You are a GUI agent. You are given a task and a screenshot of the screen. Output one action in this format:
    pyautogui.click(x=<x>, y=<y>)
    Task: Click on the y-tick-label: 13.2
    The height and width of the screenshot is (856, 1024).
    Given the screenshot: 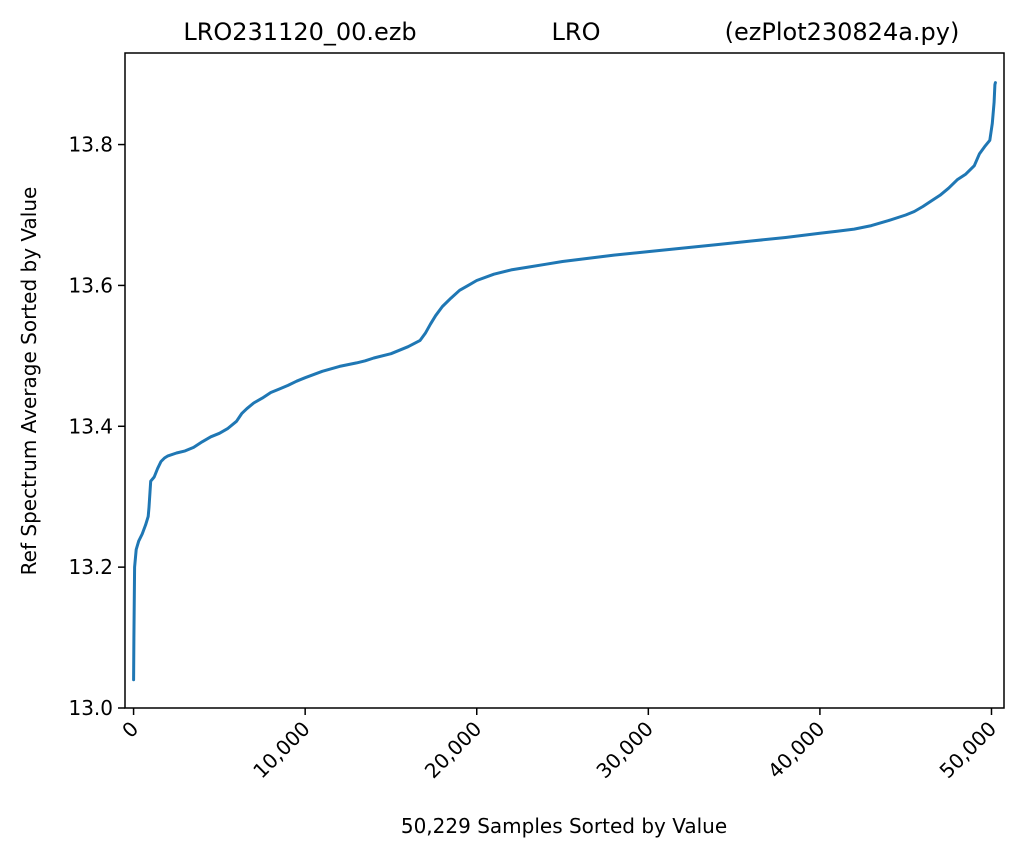 What is the action you would take?
    pyautogui.click(x=90, y=567)
    